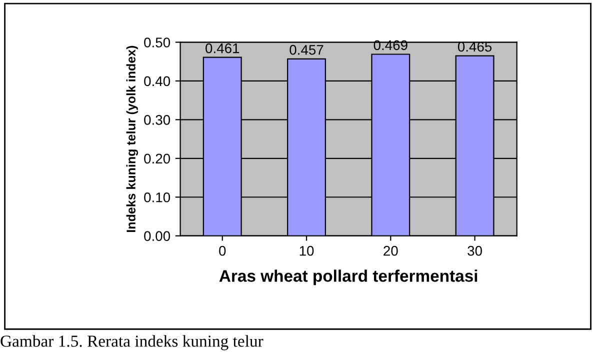 The height and width of the screenshot is (352, 601). I want to click on data-label: 0.457, so click(307, 49).